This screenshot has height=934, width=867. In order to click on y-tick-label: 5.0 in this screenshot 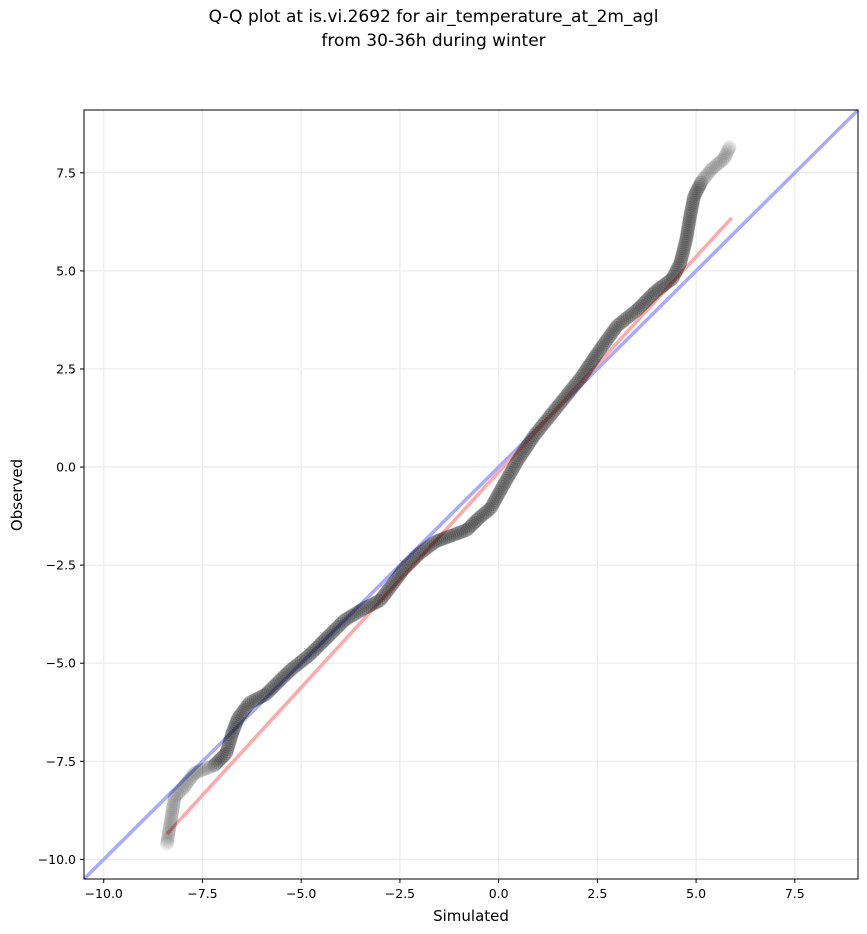, I will do `click(66, 270)`.